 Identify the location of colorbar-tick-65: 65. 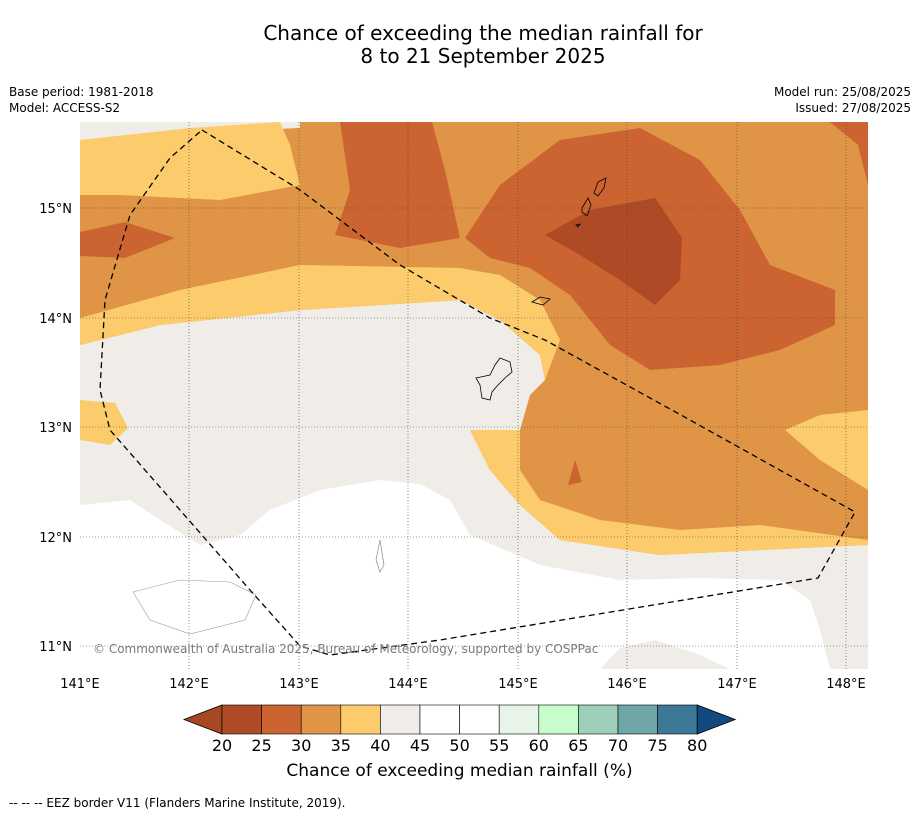
(578, 745).